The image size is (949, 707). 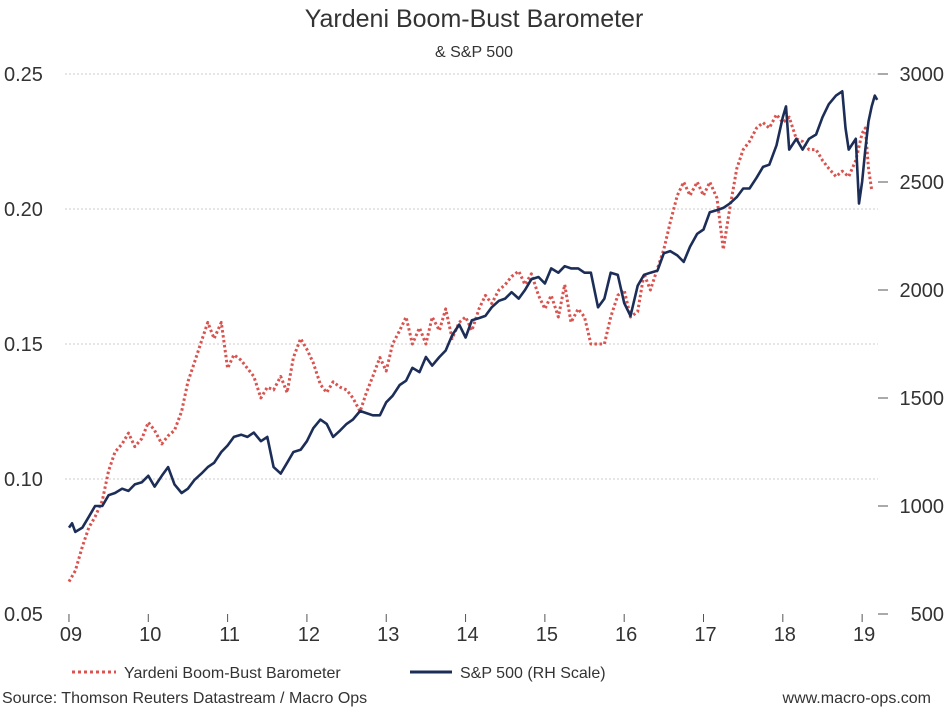 I want to click on x-tick-label: 19, so click(x=864, y=635).